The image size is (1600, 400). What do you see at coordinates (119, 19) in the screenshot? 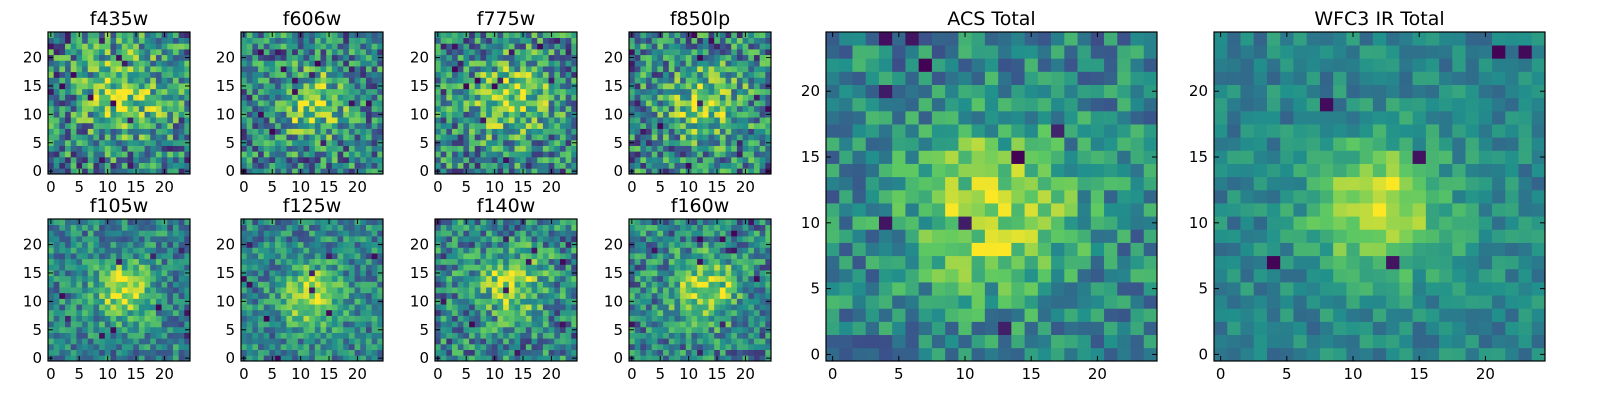
I see `panel-title: f435w` at bounding box center [119, 19].